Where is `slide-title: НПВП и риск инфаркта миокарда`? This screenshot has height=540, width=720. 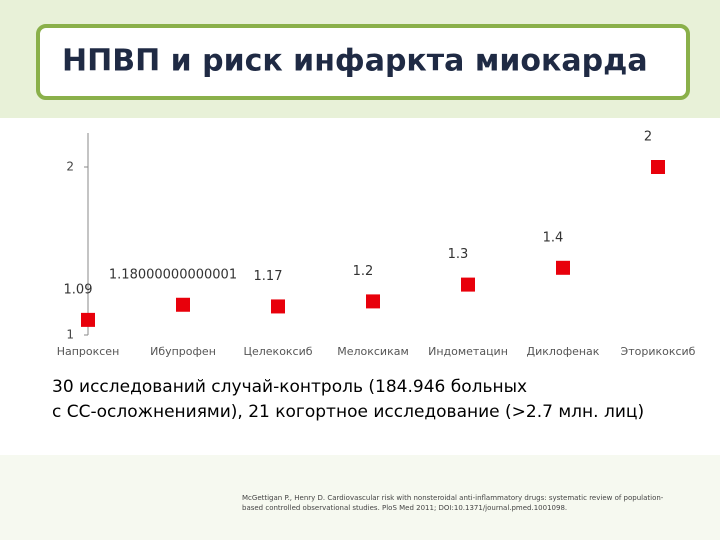 slide-title: НПВП и риск инфаркта миокарда is located at coordinates (355, 61).